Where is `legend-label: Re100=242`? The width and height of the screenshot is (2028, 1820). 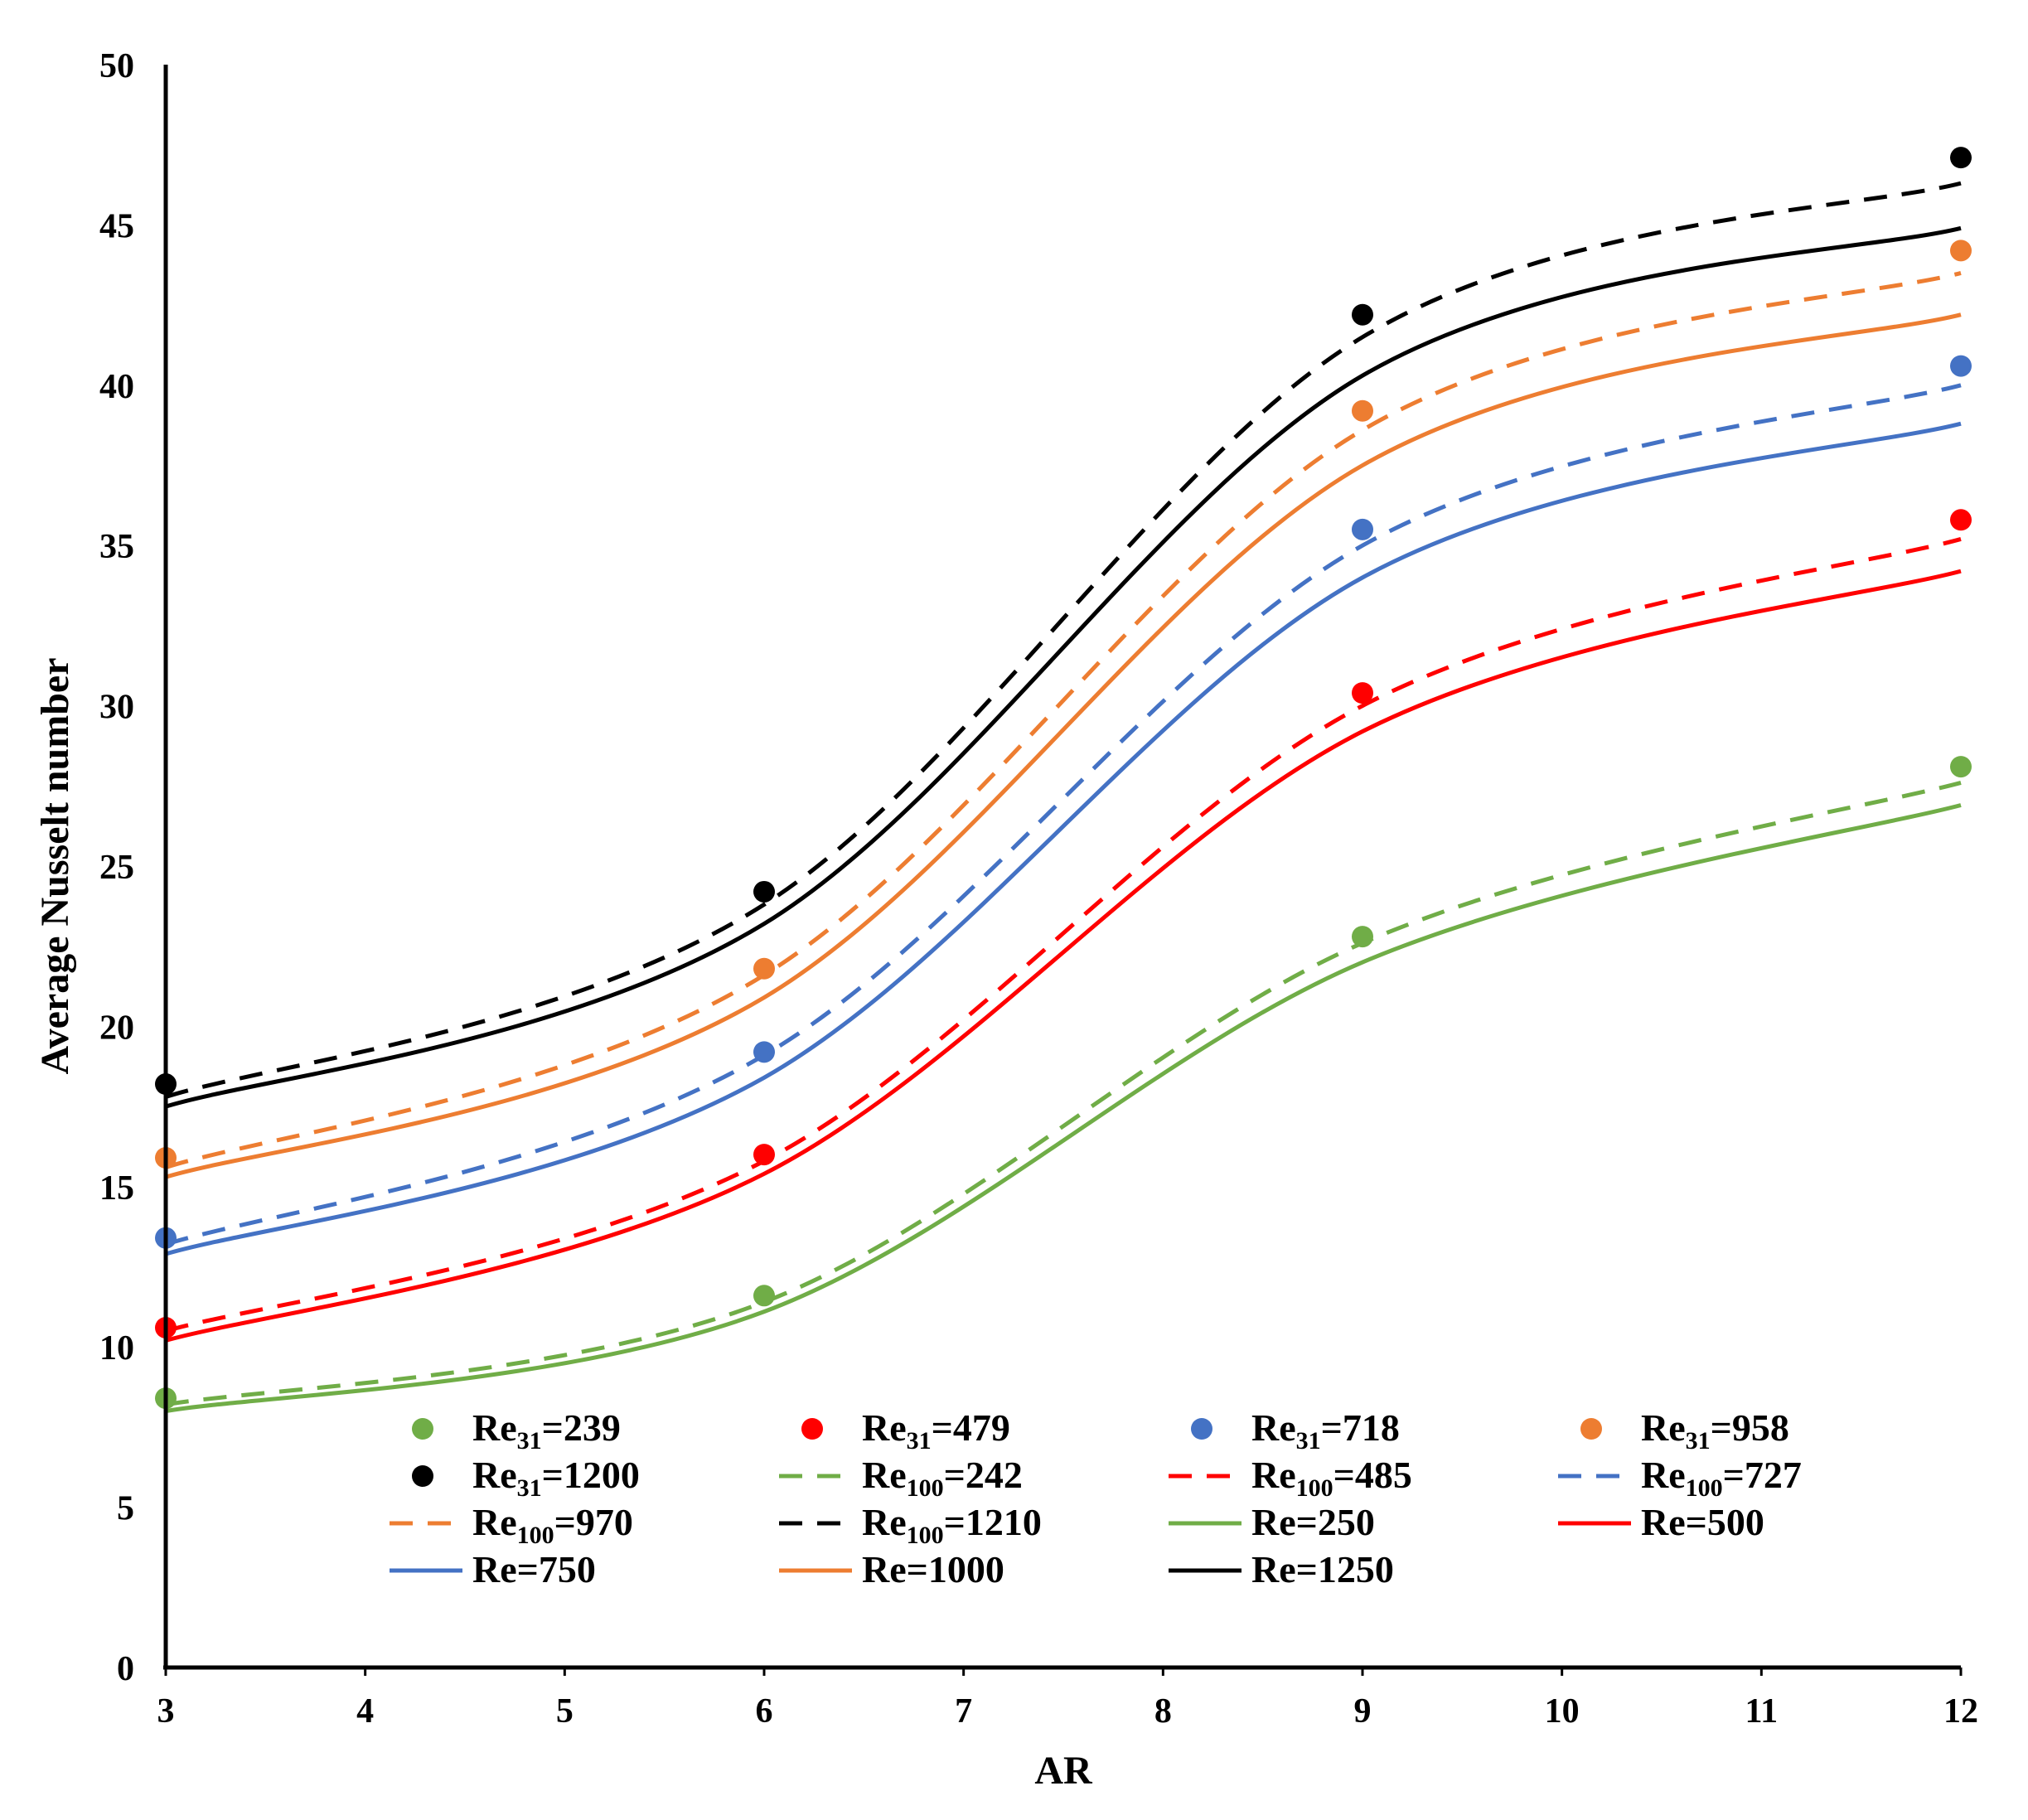 legend-label: Re100=242 is located at coordinates (943, 1478).